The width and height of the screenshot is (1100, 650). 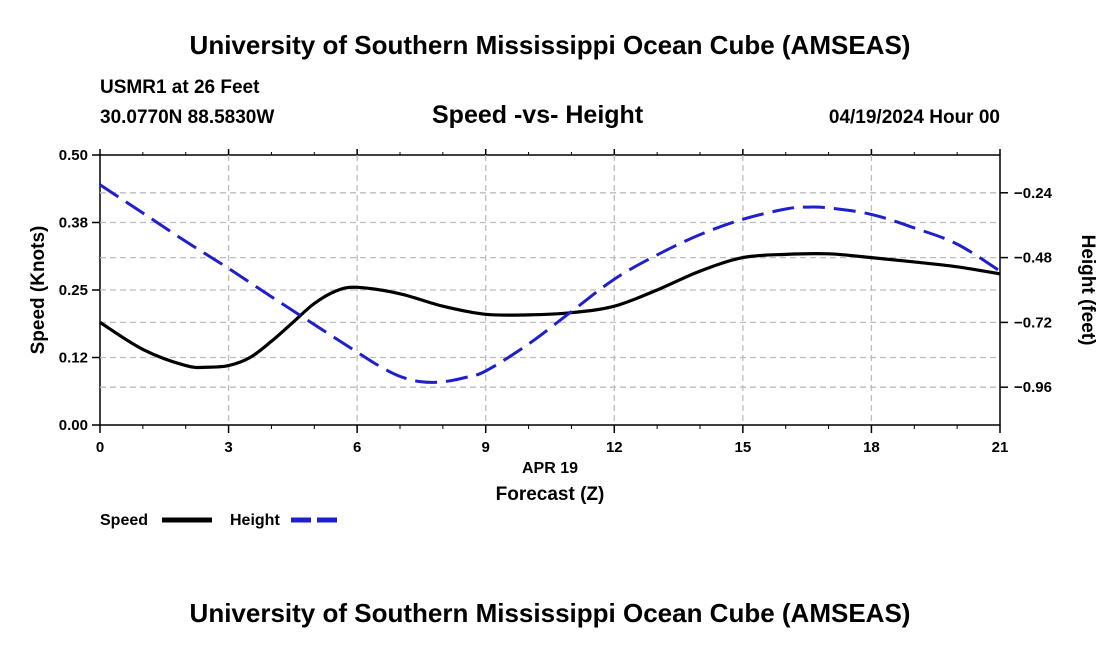 I want to click on y2-axis-title: Height (feet), so click(x=1087, y=290).